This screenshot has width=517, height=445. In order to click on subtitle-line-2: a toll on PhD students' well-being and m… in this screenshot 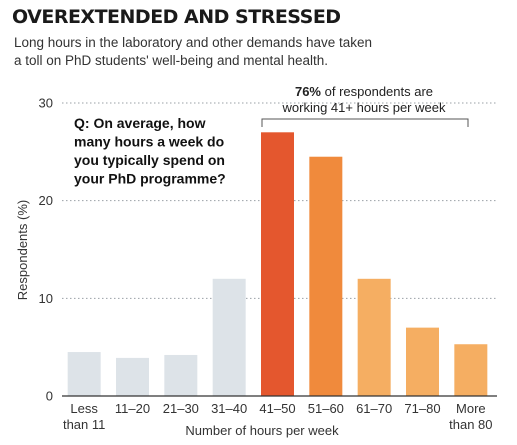, I will do `click(171, 60)`.